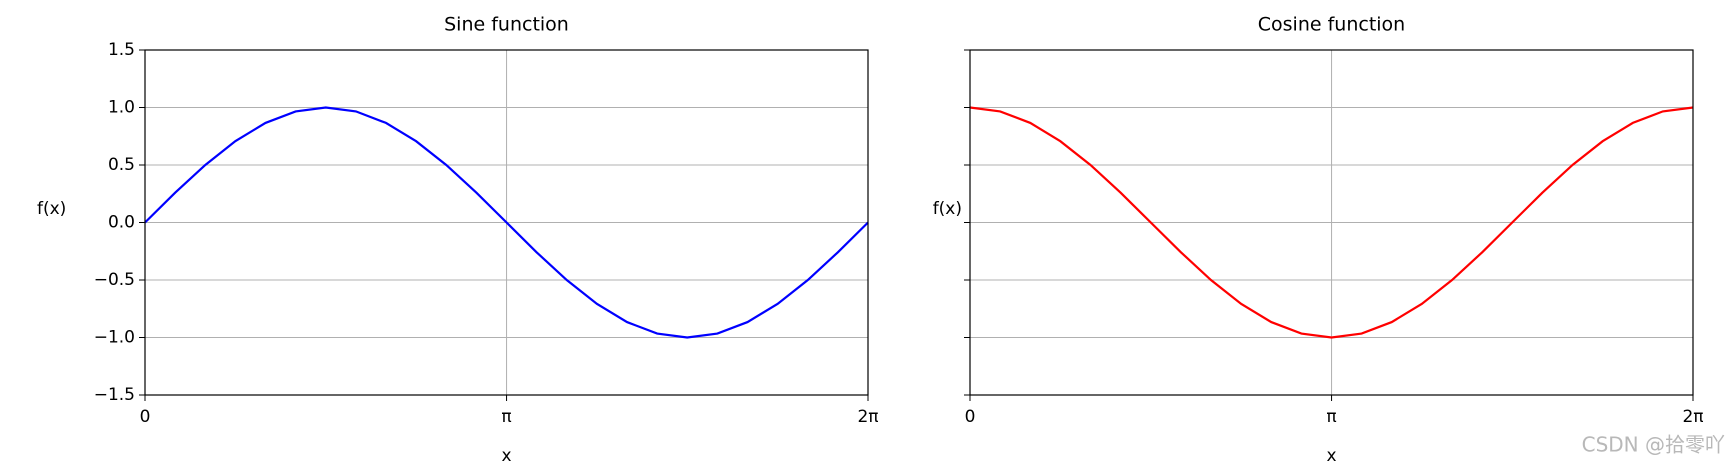  Describe the element at coordinates (114, 395) in the screenshot. I see `y-tick-label: −1.5` at that location.